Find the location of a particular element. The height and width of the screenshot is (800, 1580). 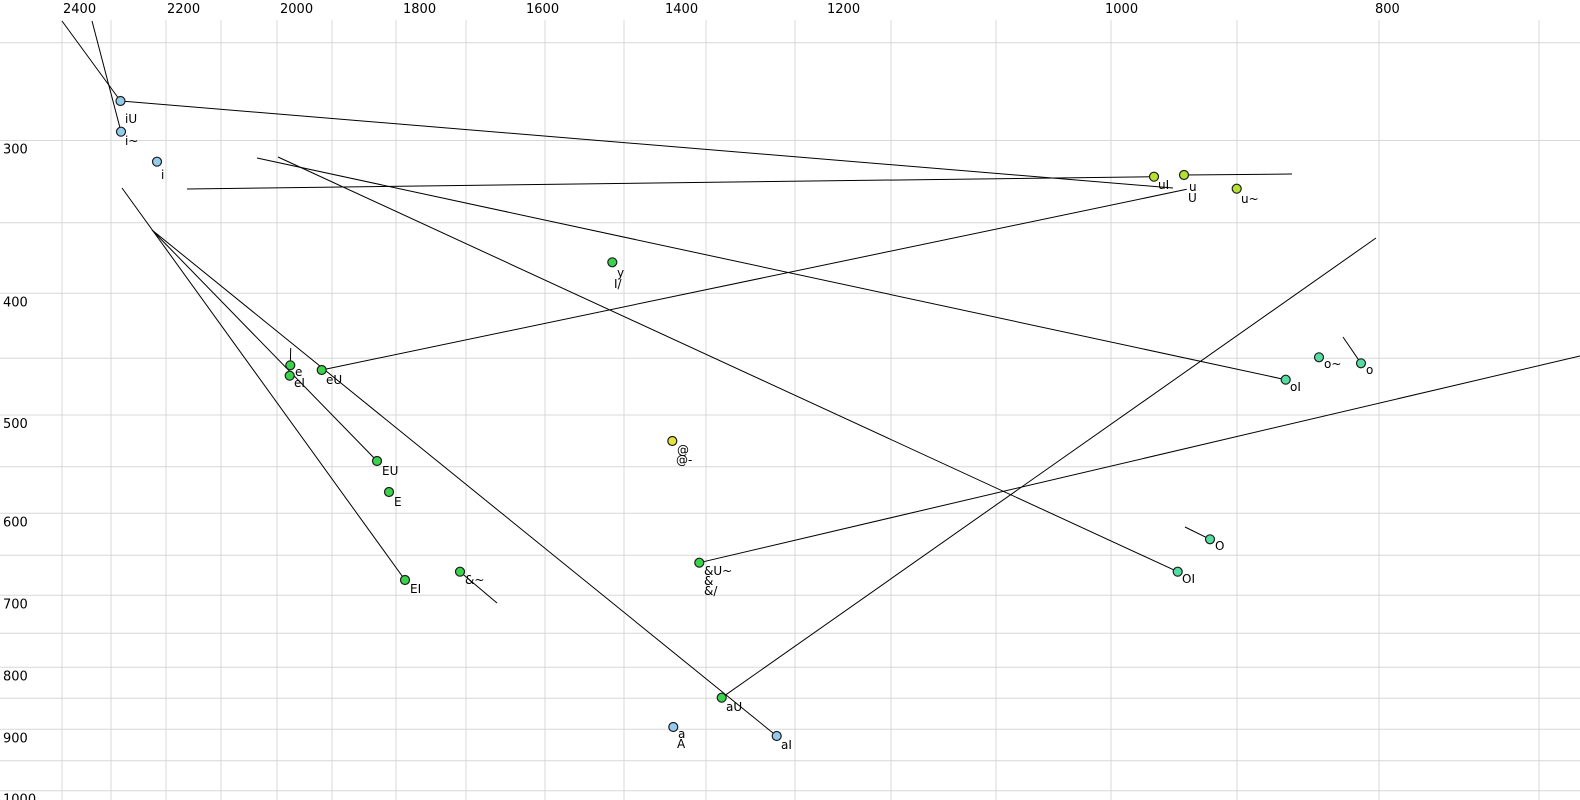

vowel-label-u~: u~ is located at coordinates (1250, 199).